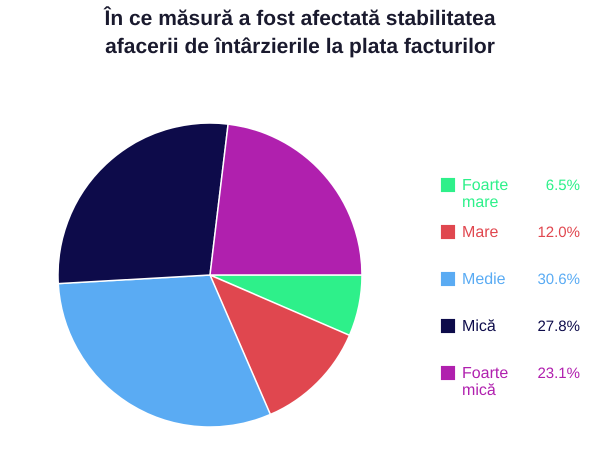 Image resolution: width=600 pixels, height=450 pixels. I want to click on data-label: 12.0%, so click(558, 232).